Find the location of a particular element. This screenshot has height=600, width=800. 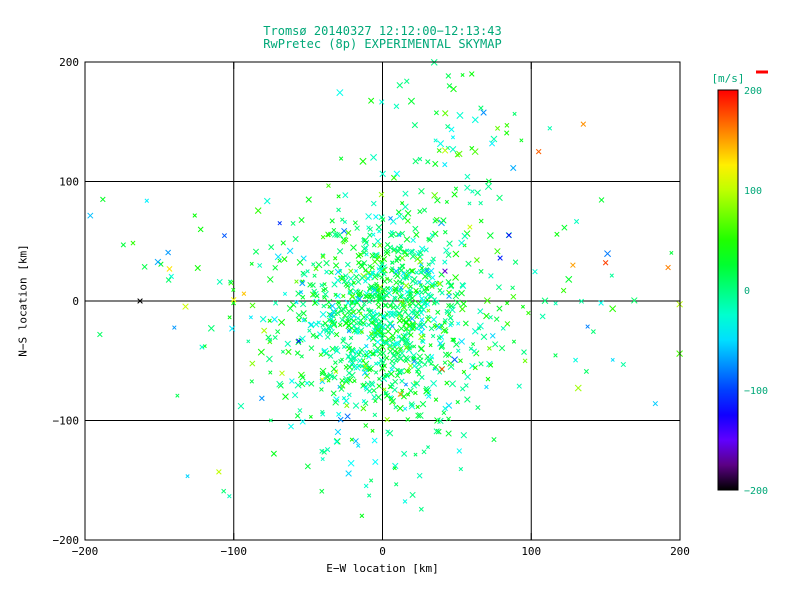

chart-subtitle: RwPretec (8p) EXPERIMENTAL SKYMAP is located at coordinates (382, 44).